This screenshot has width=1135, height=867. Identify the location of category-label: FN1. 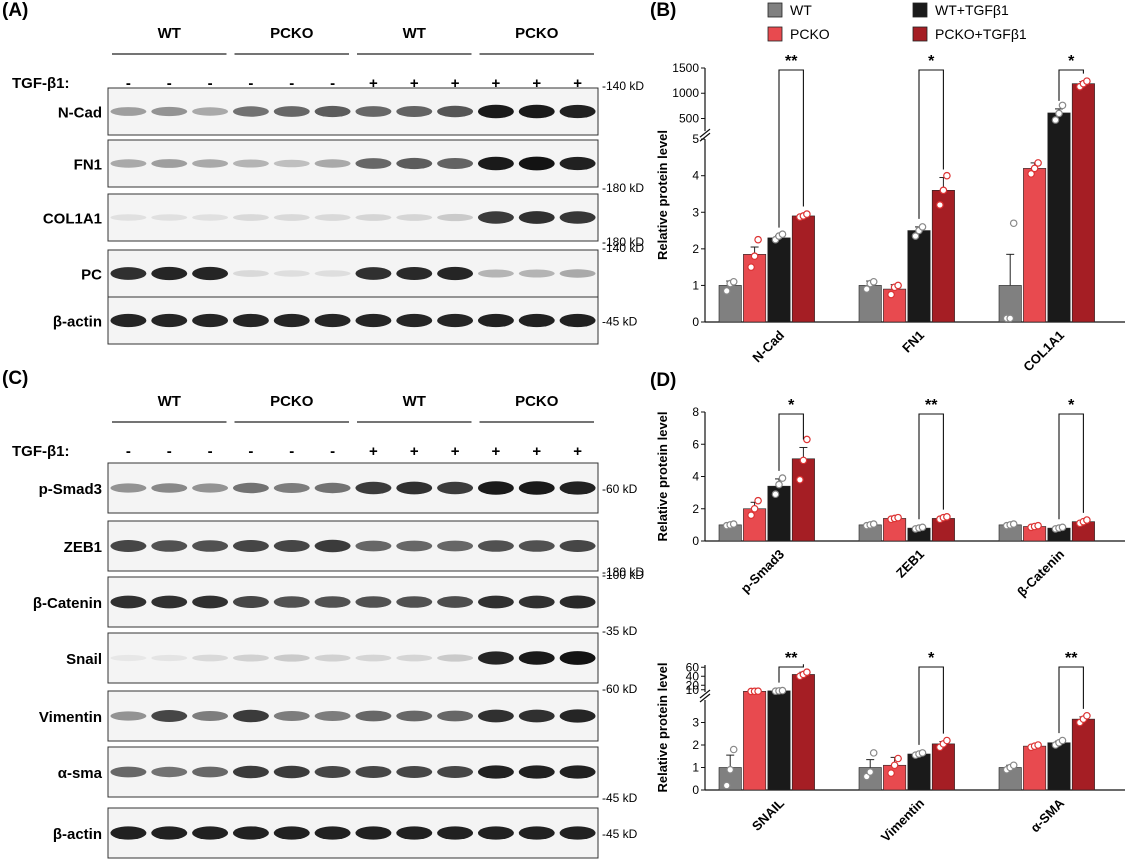
(913, 342).